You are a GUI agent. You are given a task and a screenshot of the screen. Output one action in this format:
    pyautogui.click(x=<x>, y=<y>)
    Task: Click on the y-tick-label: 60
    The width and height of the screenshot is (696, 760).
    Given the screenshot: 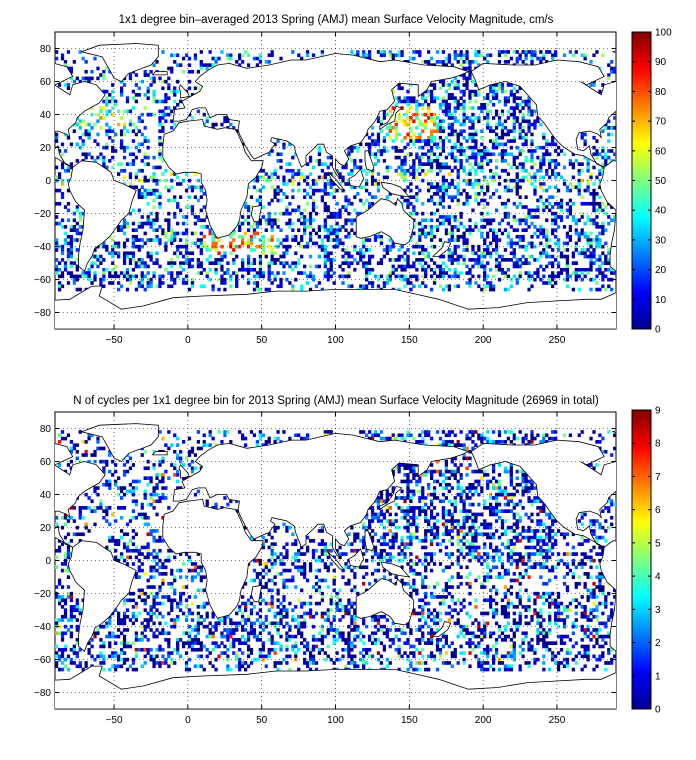 What is the action you would take?
    pyautogui.click(x=46, y=82)
    